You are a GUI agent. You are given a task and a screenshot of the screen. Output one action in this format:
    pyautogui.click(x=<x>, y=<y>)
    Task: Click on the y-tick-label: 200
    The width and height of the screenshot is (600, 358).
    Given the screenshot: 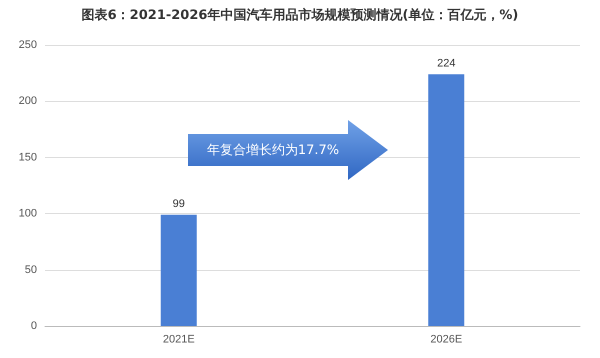 What is the action you would take?
    pyautogui.click(x=27, y=101)
    